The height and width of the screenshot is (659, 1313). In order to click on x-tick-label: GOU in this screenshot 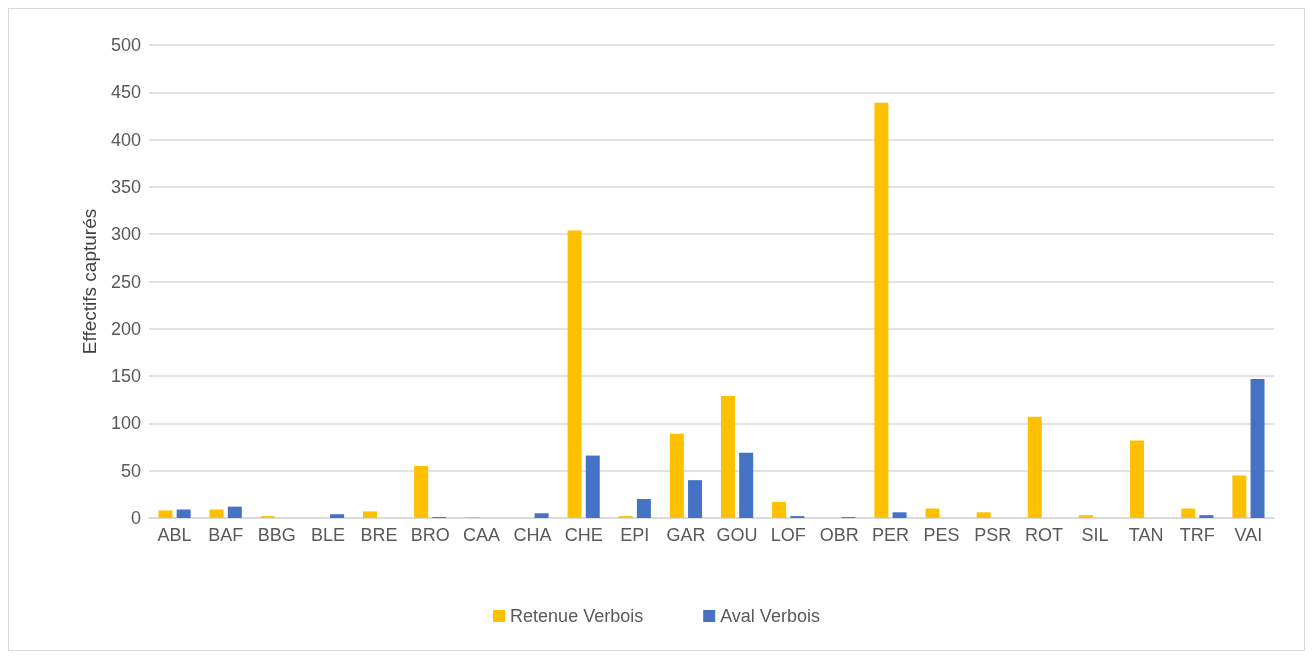, I will do `click(737, 535)`.